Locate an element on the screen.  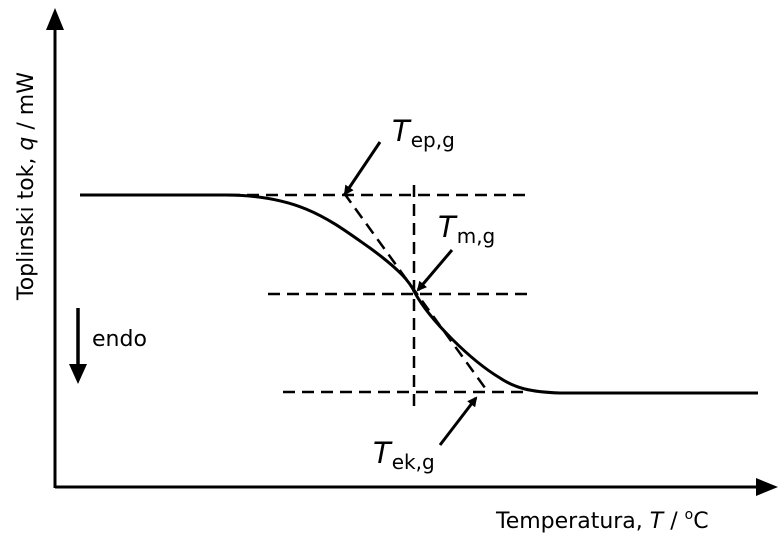
t-ek-arrow is located at coordinates (458, 421).